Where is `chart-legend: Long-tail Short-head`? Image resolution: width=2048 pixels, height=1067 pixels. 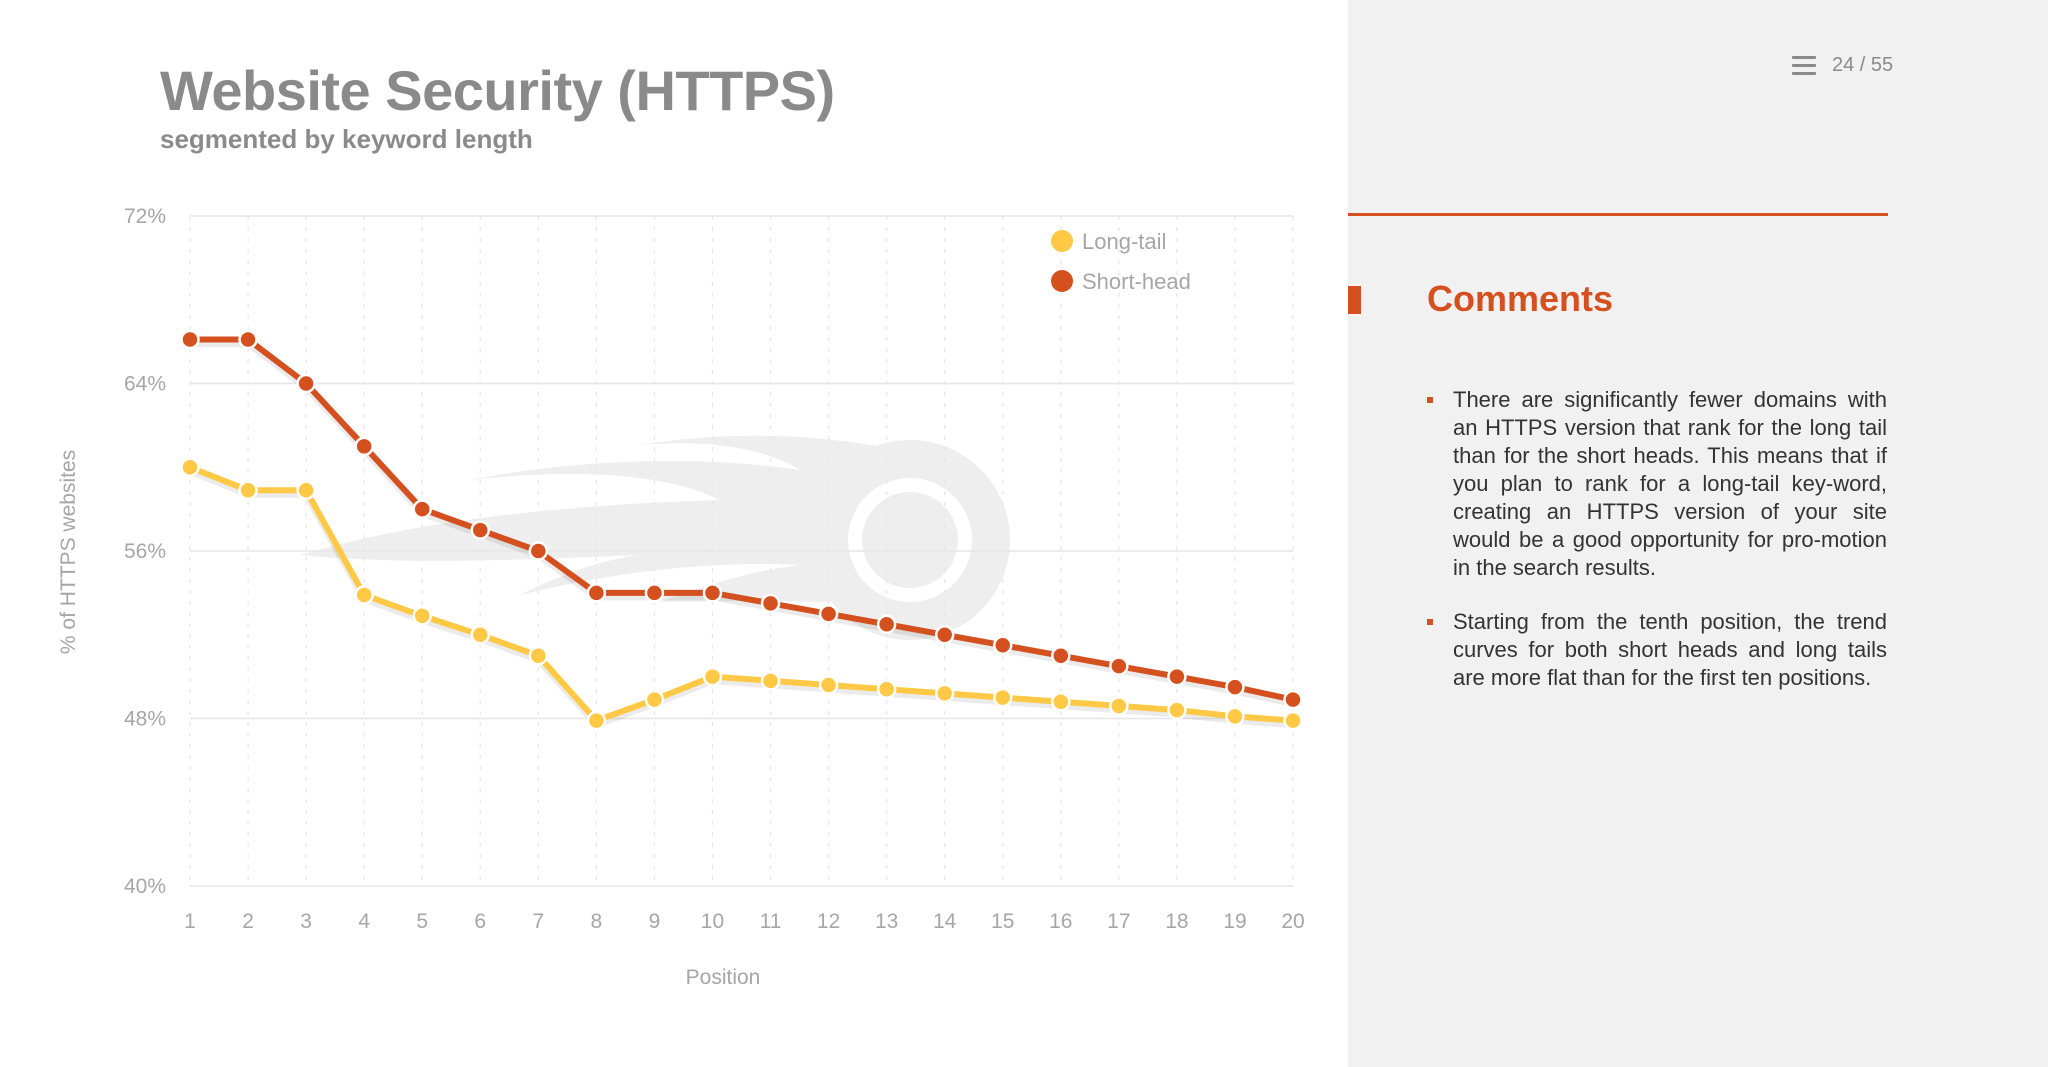
chart-legend: Long-tail Short-head is located at coordinates (1121, 261).